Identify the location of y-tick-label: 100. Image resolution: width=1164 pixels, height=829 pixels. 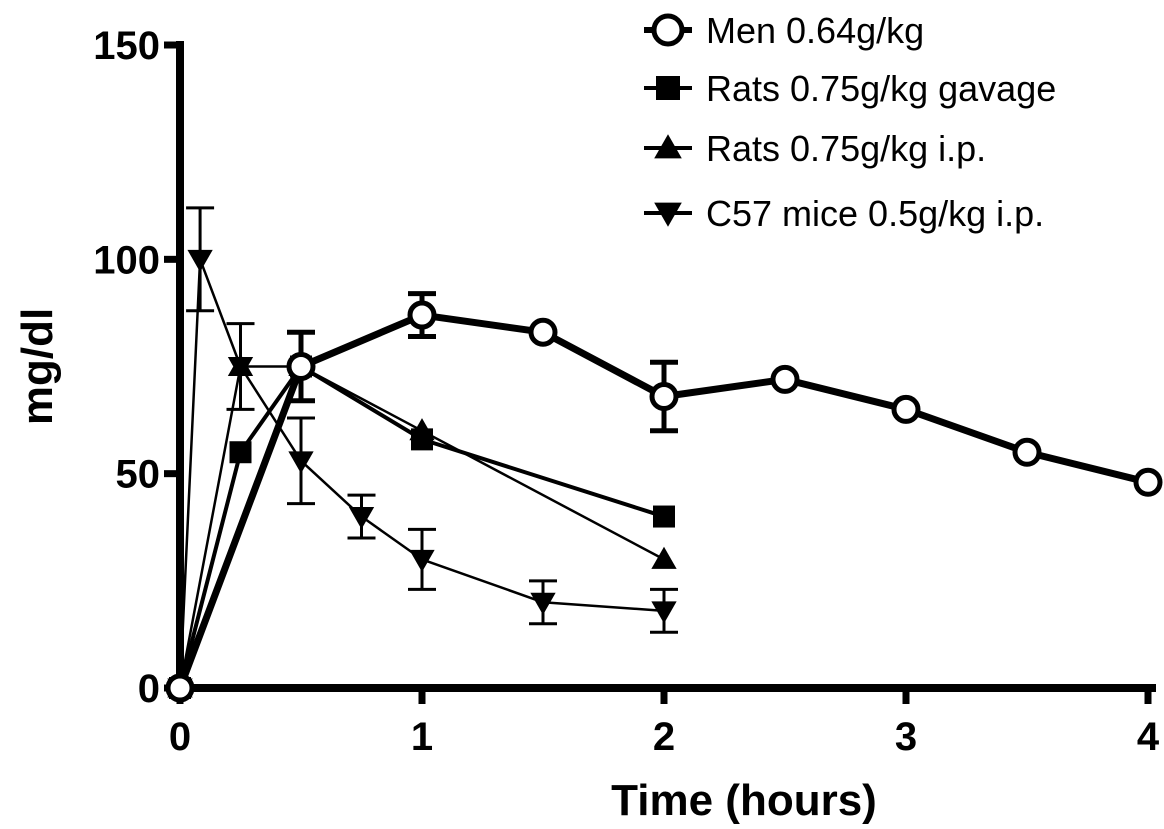
(126, 260).